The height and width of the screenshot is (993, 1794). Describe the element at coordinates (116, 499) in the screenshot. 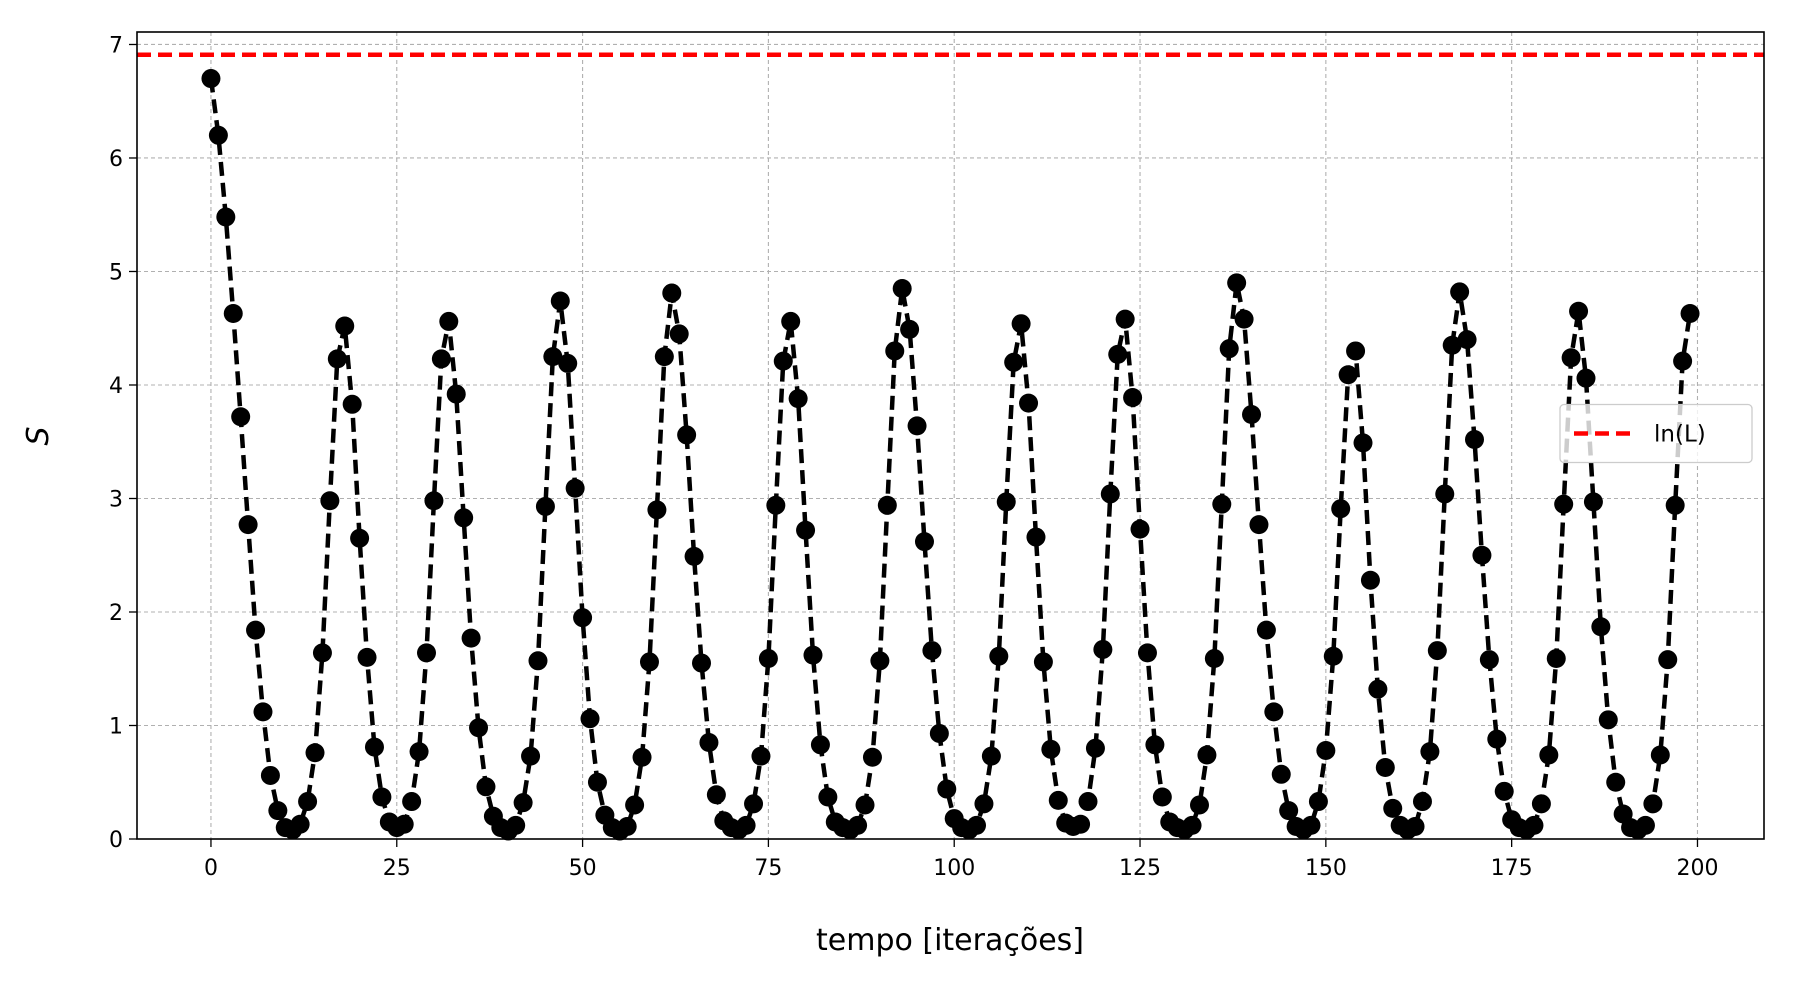

I see `y-tick-label: 3` at that location.